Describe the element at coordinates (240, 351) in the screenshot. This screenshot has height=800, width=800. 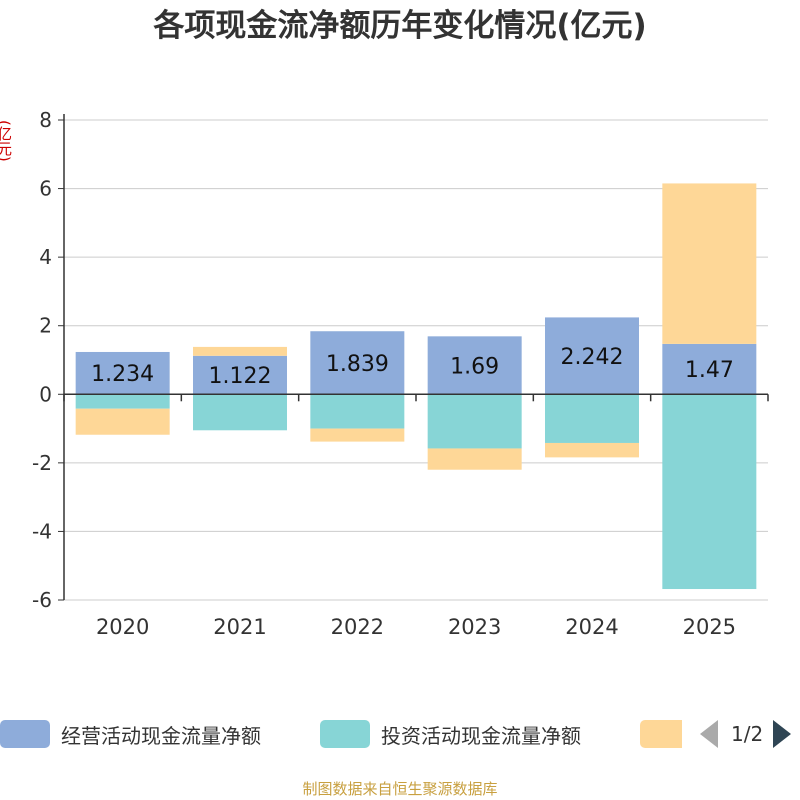
I see `bar-2021-s2` at that location.